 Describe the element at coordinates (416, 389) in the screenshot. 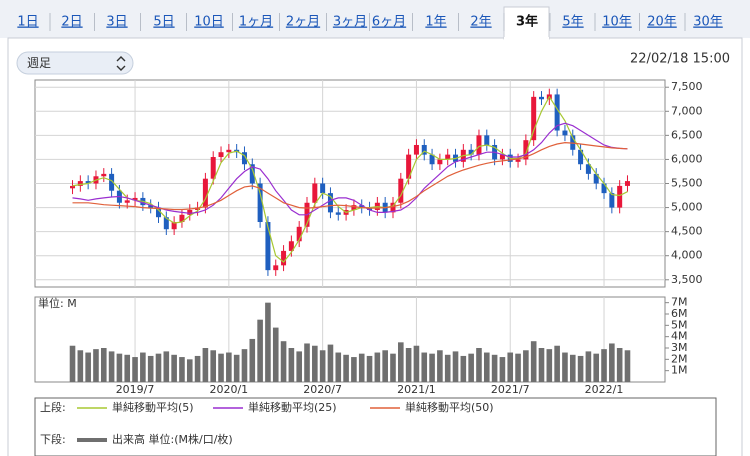

I see `x-tick-label: 2021/1` at that location.